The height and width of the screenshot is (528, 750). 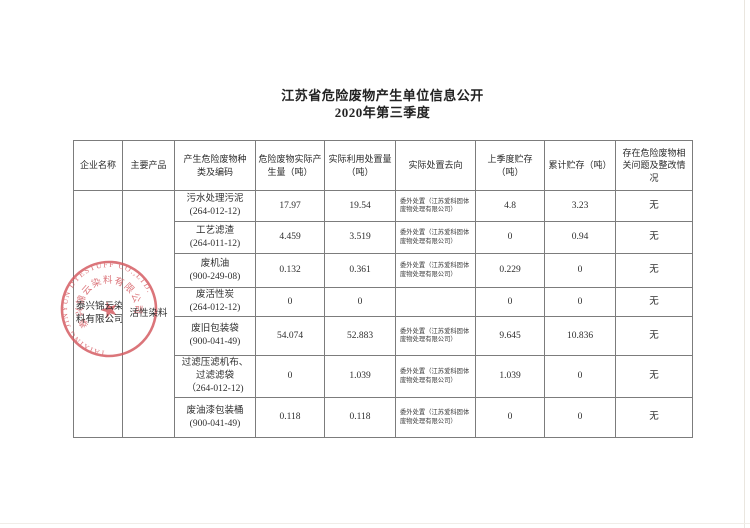 What do you see at coordinates (510, 206) in the screenshot?
I see `last-quarter-cell: 4.8` at bounding box center [510, 206].